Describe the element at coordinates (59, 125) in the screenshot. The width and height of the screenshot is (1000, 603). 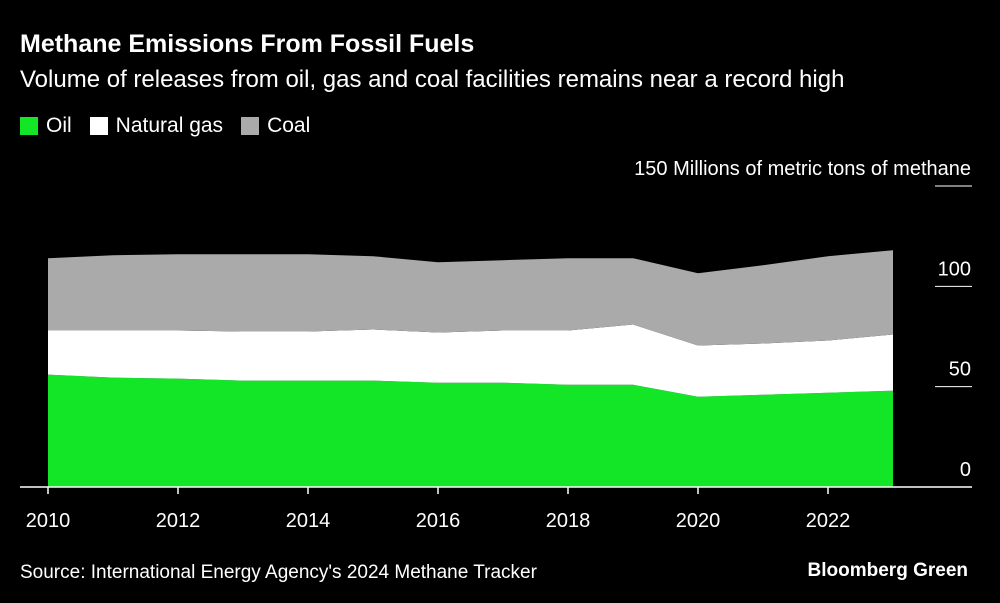
I see `legend-label-oil: Oil` at that location.